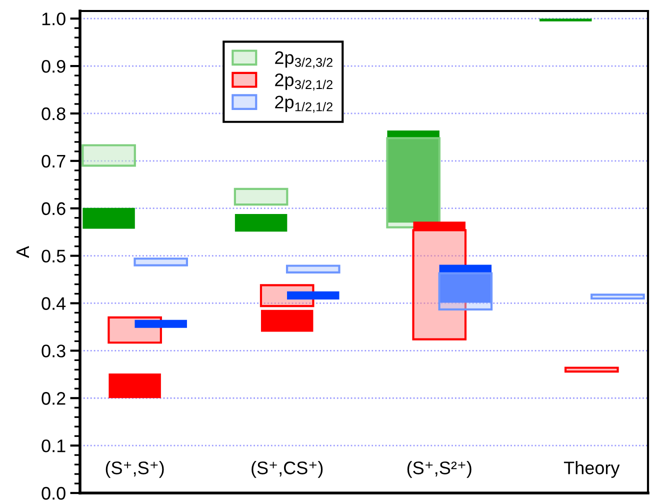 Image resolution: width=652 pixels, height=504 pixels. I want to click on legend-label: 2p$_{3/2,1/2}$, so click(303, 82).